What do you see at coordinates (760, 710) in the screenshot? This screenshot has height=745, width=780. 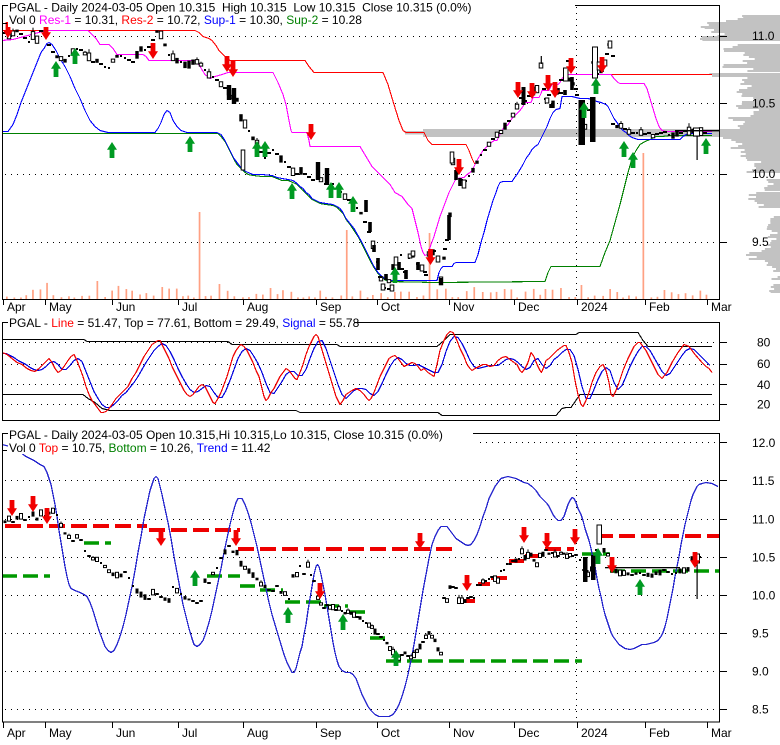 I see `svg-text: 8.5` at bounding box center [760, 710].